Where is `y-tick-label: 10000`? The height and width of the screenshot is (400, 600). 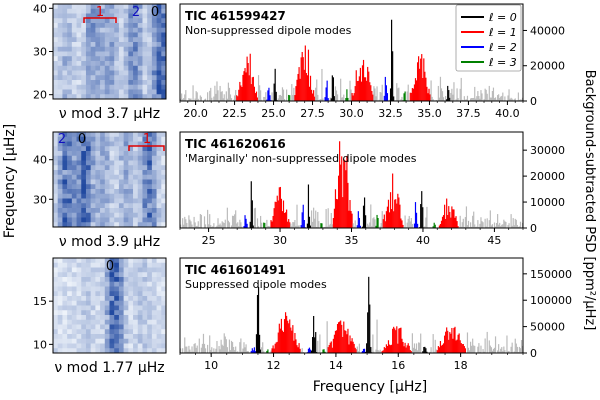
y-tick-label: 10000 is located at coordinates (547, 202).